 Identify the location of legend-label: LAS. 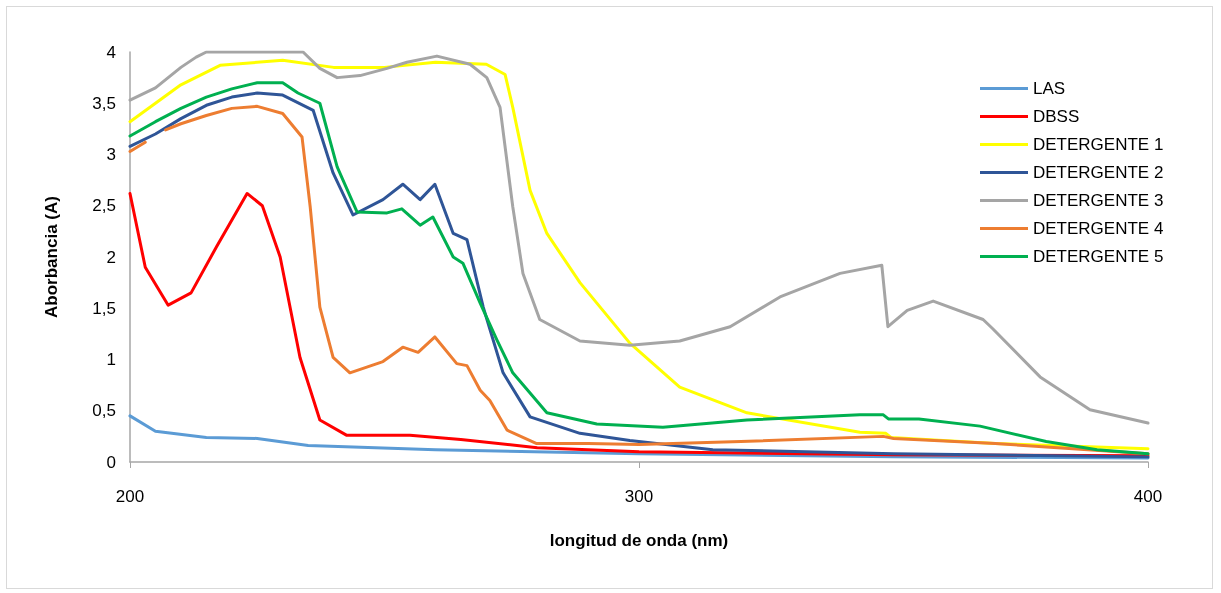
(1049, 88).